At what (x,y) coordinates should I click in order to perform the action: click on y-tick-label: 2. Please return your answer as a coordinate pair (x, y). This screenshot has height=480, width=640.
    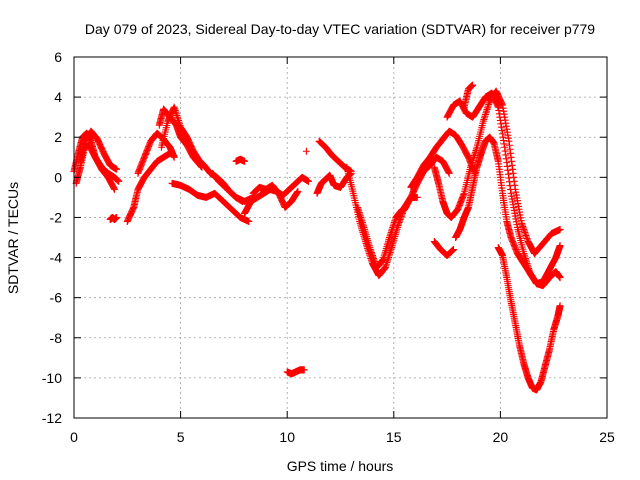
    Looking at the image, I should click on (58, 137).